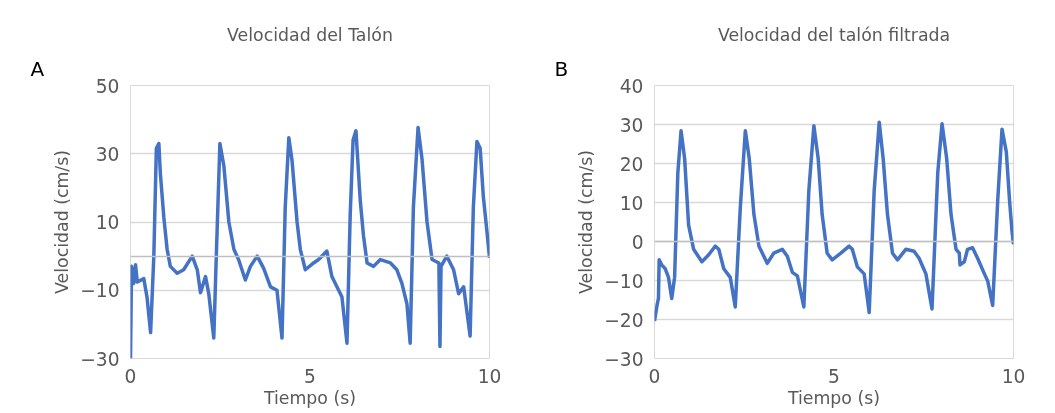 The height and width of the screenshot is (413, 1055). Describe the element at coordinates (834, 34) in the screenshot. I see `chart-title: Velocidad del talón filtrada` at that location.